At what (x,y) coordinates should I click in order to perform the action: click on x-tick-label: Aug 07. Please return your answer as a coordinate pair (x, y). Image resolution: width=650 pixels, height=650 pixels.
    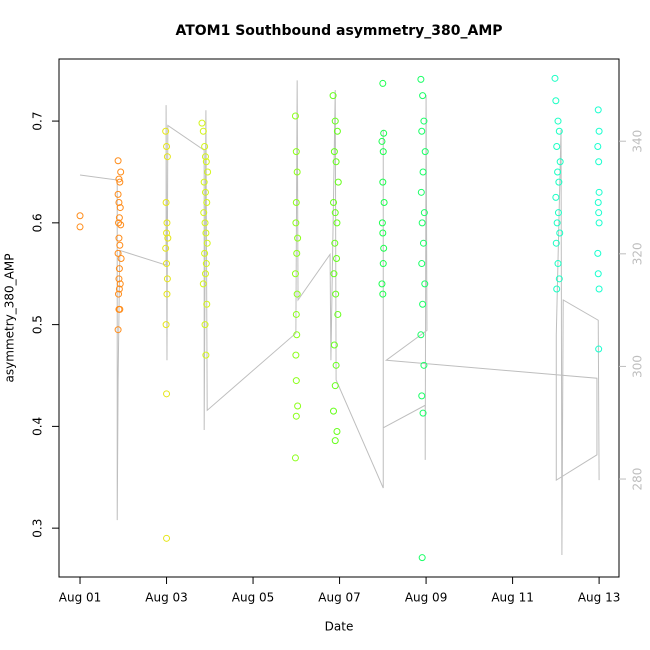
    Looking at the image, I should click on (339, 598).